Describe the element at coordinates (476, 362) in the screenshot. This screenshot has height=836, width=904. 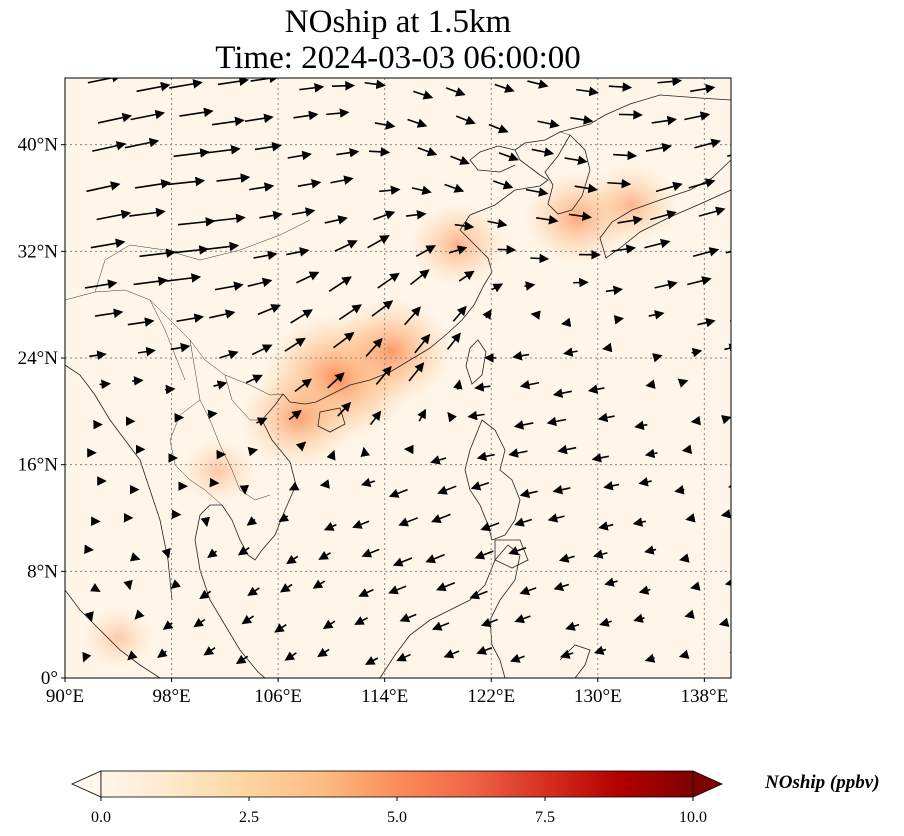
I see `coastline-taiwan` at that location.